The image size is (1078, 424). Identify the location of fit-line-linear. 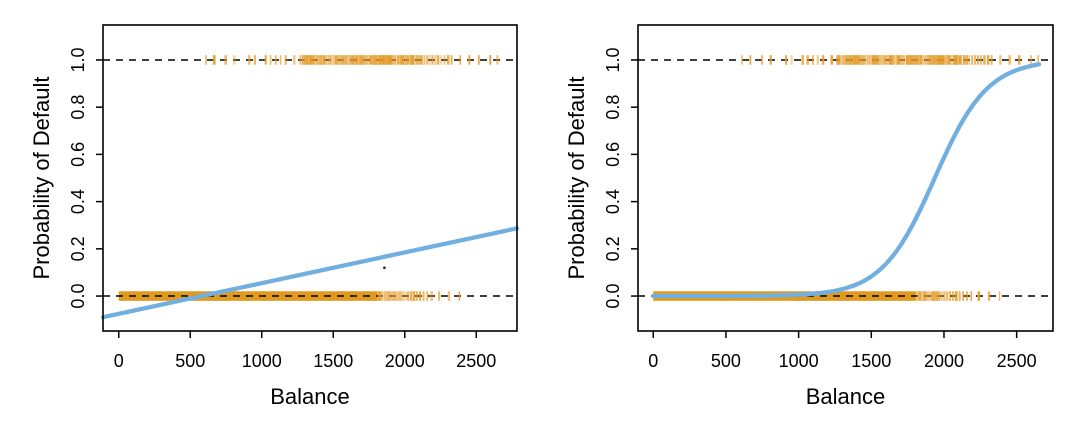
(310, 273).